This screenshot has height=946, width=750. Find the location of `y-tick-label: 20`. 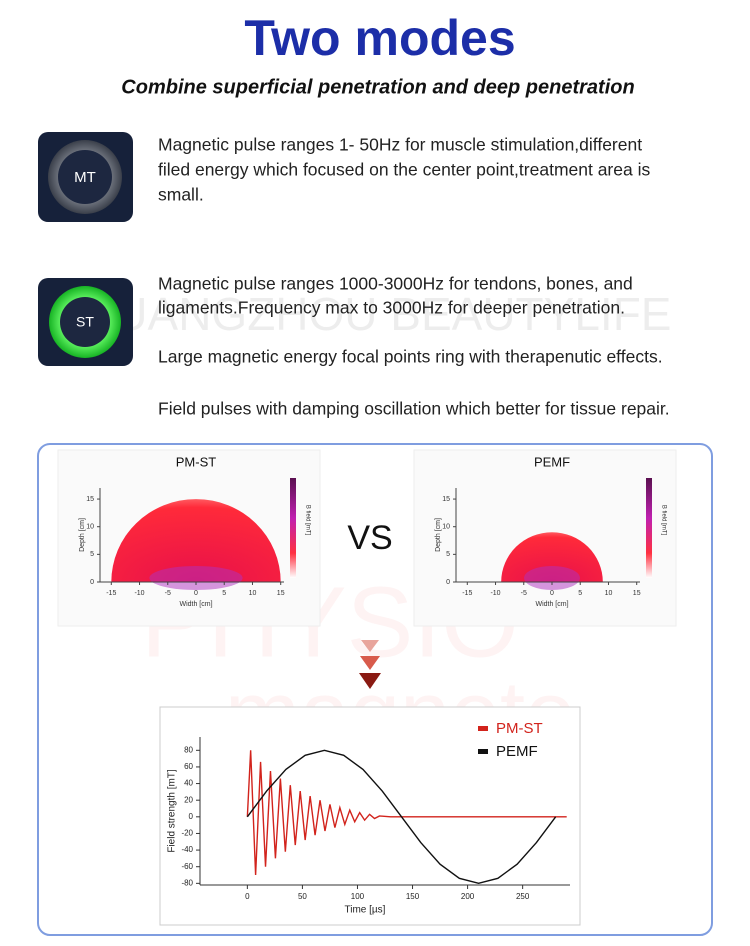

y-tick-label: 20 is located at coordinates (188, 799).